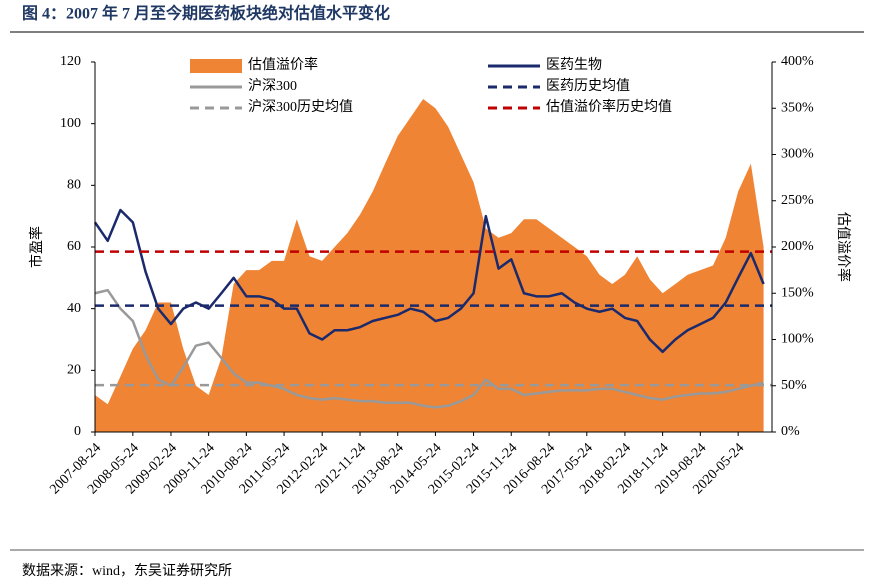 The height and width of the screenshot is (584, 874). I want to click on legend-label: 沪深300, so click(272, 86).